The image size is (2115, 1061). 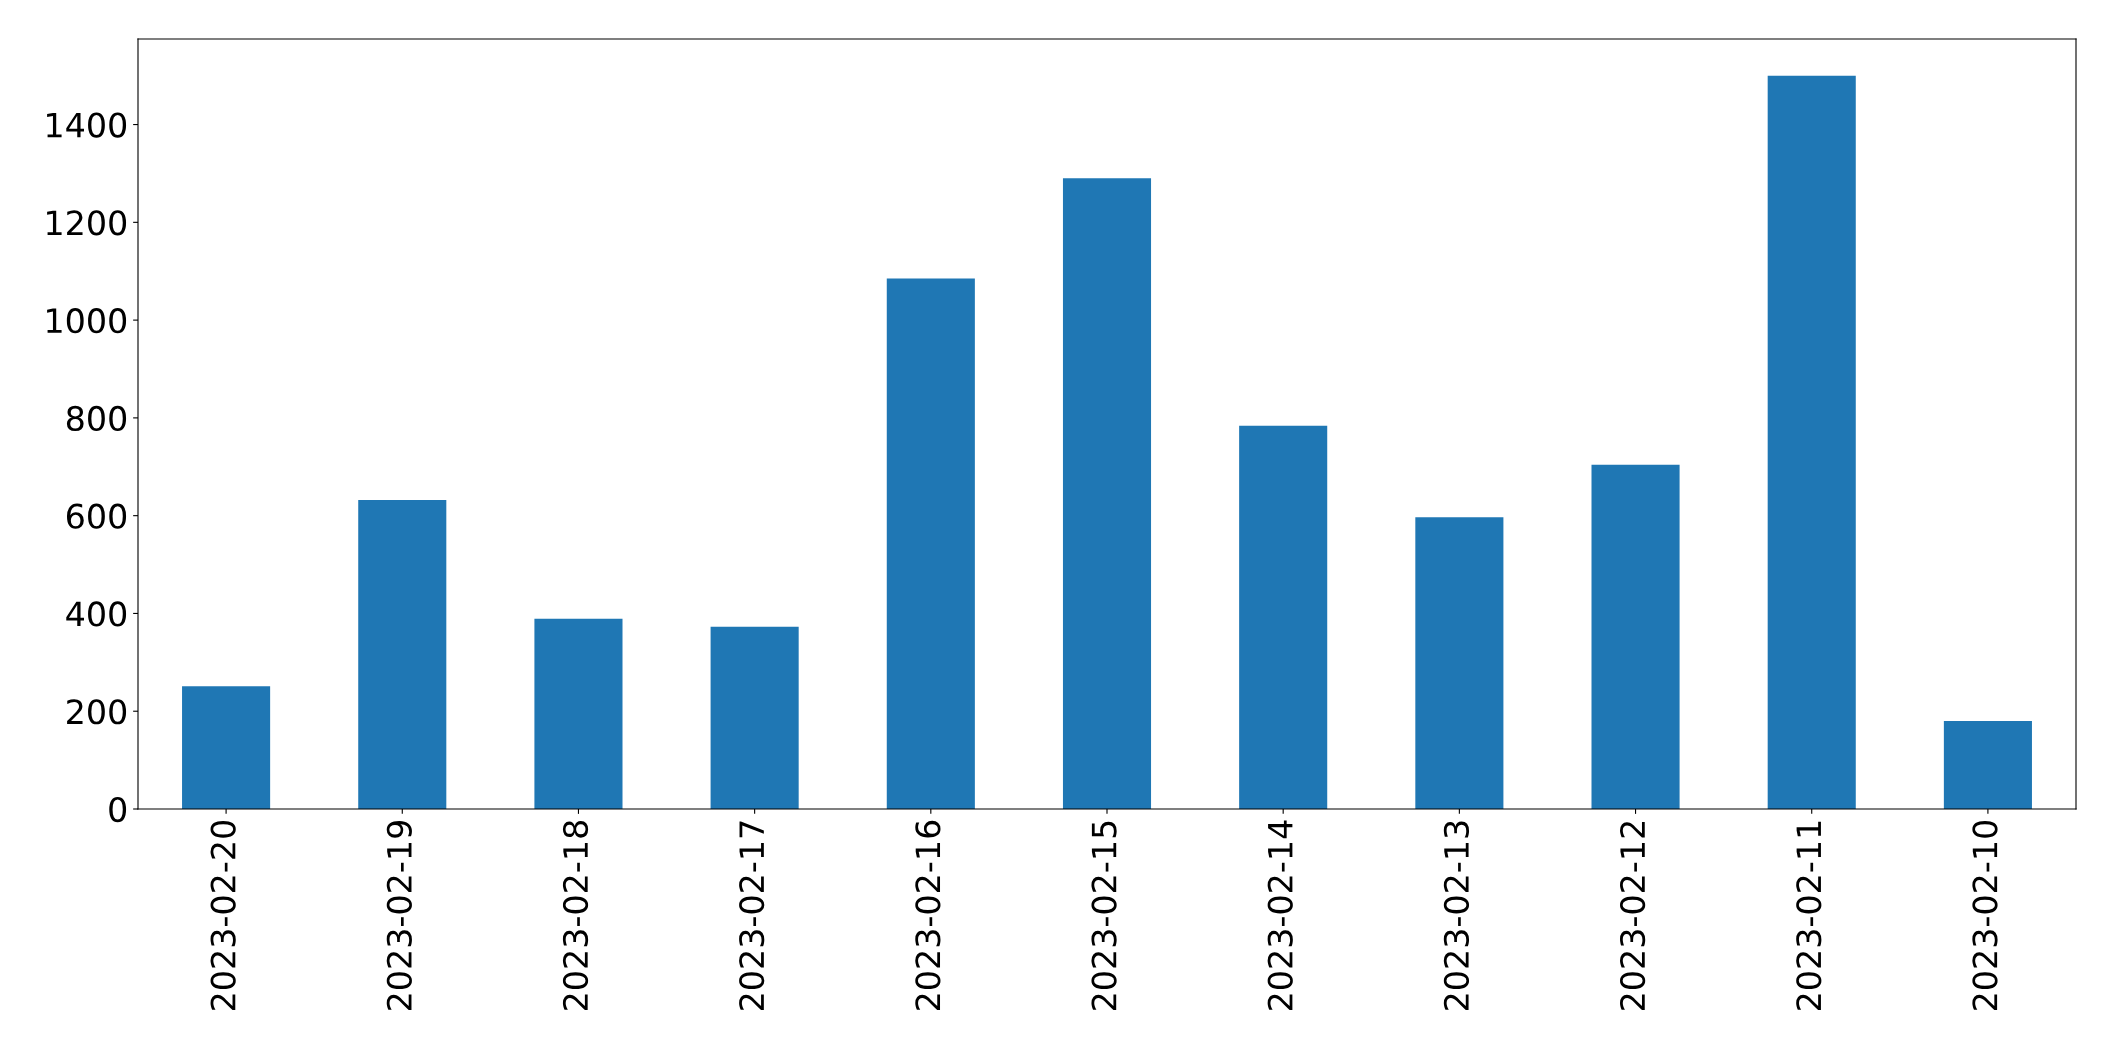 What do you see at coordinates (399, 915) in the screenshot?
I see `x-tick-label: 2023-02-19` at bounding box center [399, 915].